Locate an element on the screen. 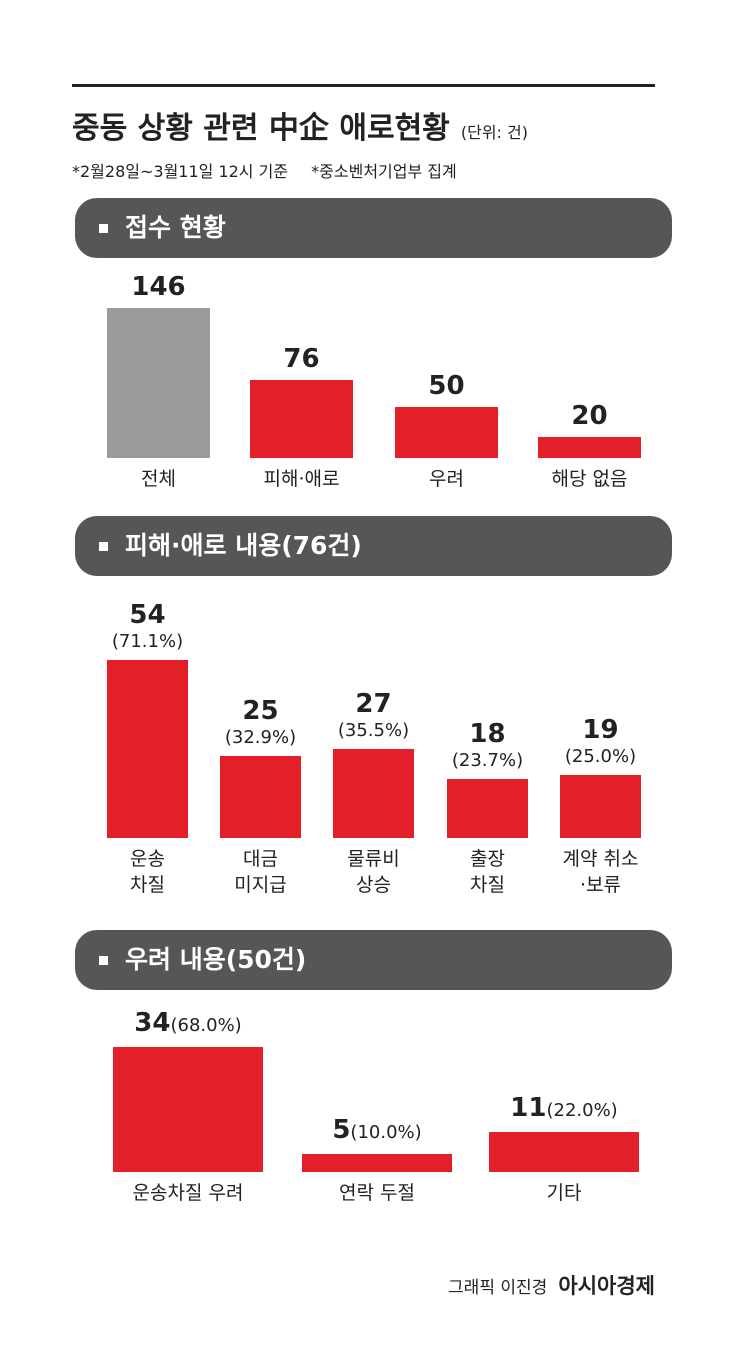 This screenshot has width=745, height=1355. share-label: (23.7%) is located at coordinates (487, 760).